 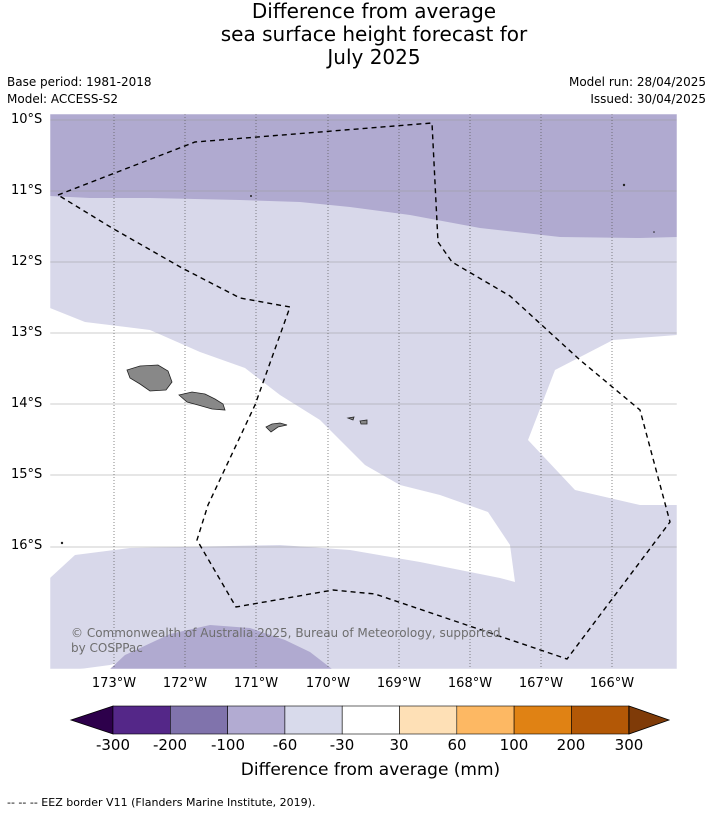 What do you see at coordinates (624, 185) in the screenshot?
I see `islet-north-east-a` at bounding box center [624, 185].